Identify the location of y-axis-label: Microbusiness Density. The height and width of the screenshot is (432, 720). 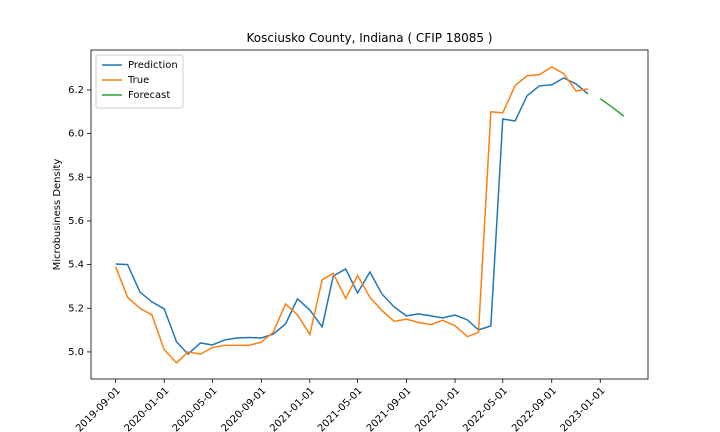
(57, 215).